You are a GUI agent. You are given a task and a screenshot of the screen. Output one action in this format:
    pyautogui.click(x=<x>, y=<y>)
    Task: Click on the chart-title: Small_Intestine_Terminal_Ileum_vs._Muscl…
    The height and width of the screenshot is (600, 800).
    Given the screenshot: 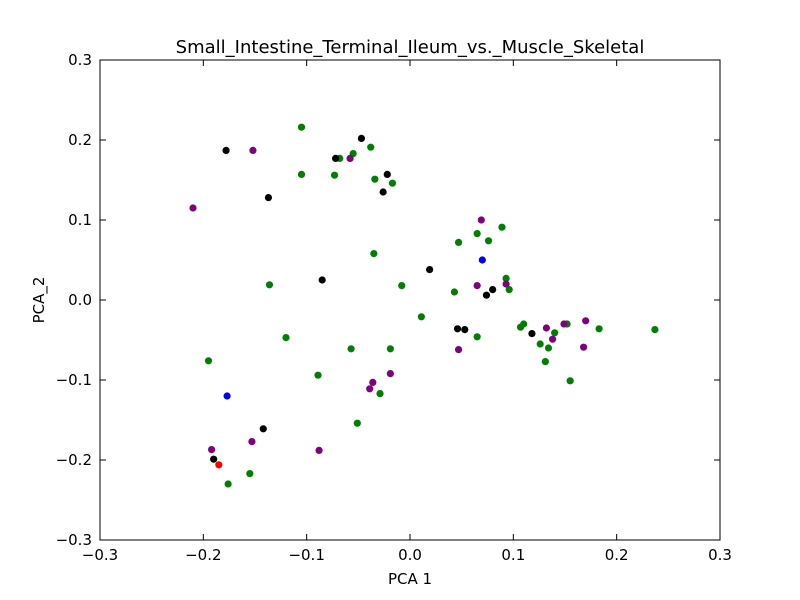 What is the action you would take?
    pyautogui.click(x=410, y=47)
    